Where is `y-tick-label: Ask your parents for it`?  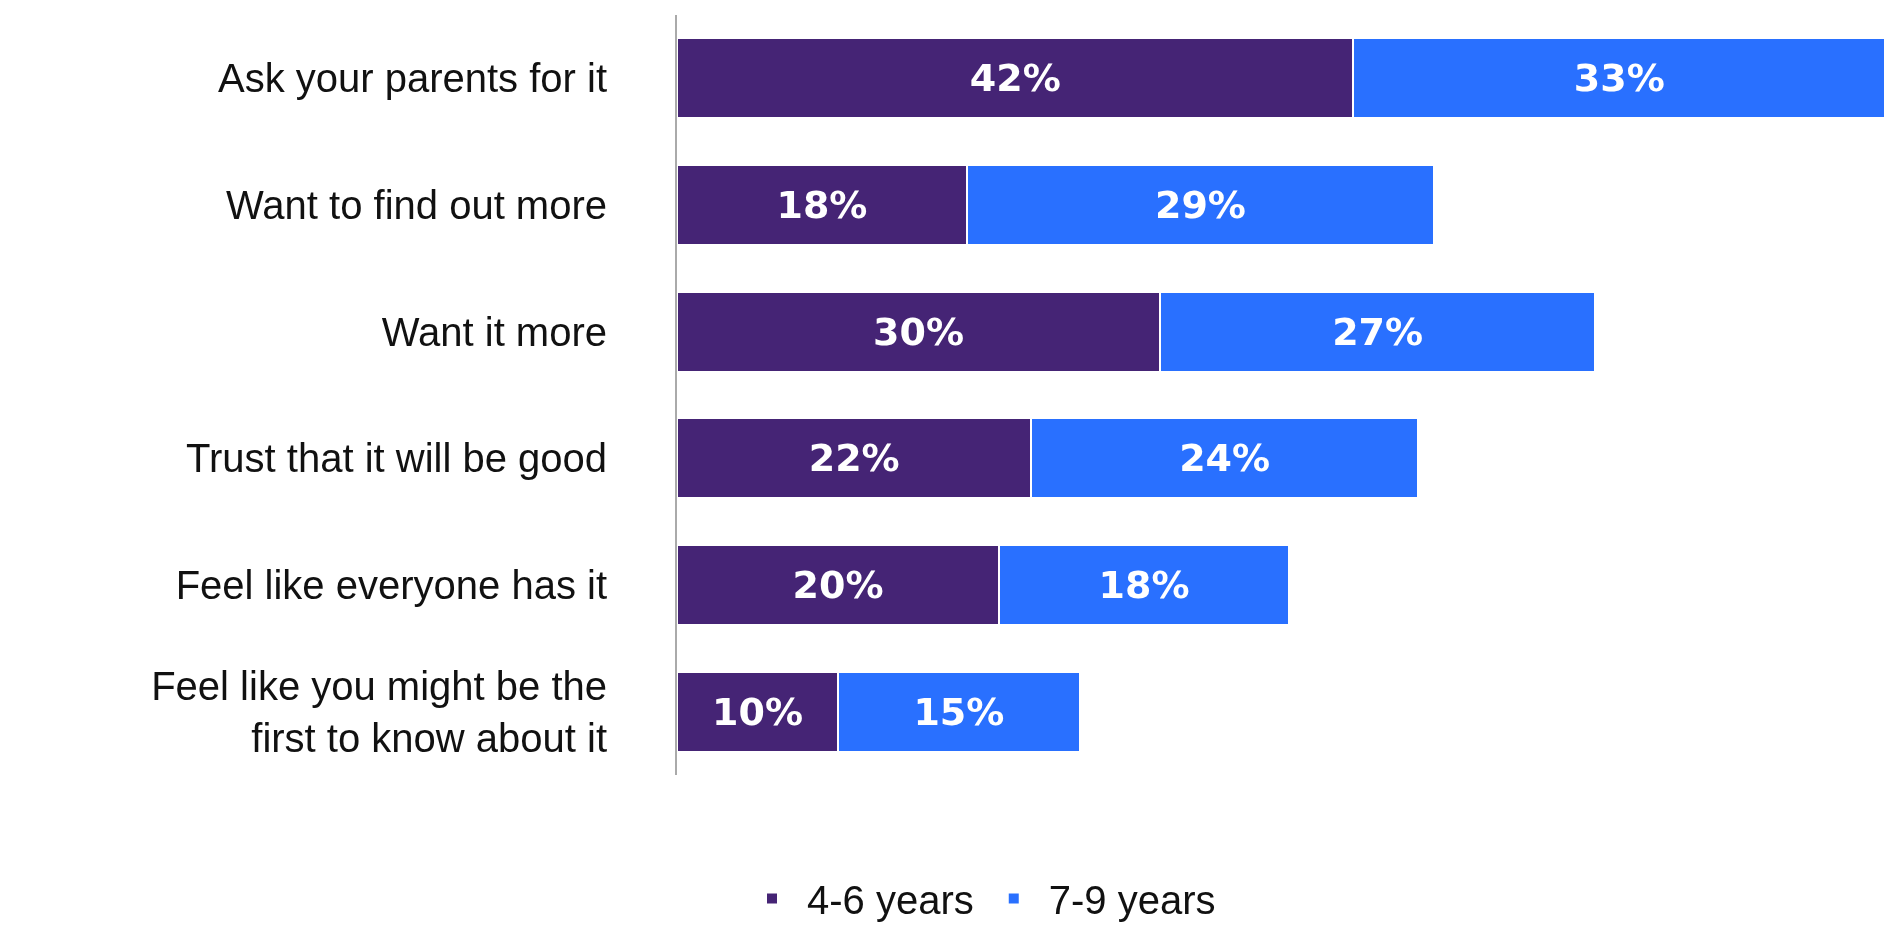
y-tick-label: Ask your parents for it is located at coordinates (412, 78).